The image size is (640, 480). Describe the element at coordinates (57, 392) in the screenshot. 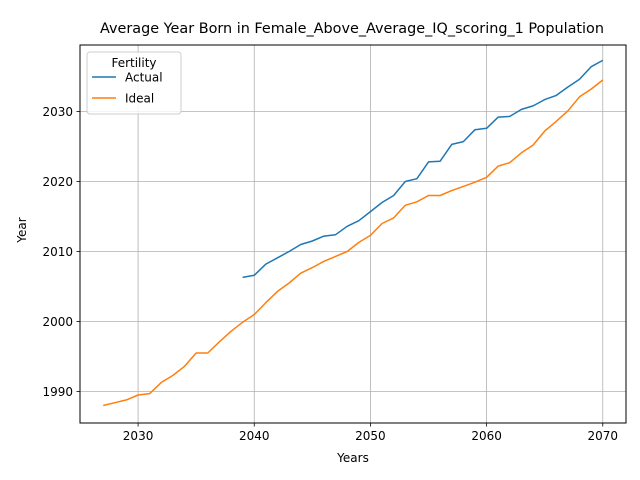

I see `y-tick-label: 1990` at that location.